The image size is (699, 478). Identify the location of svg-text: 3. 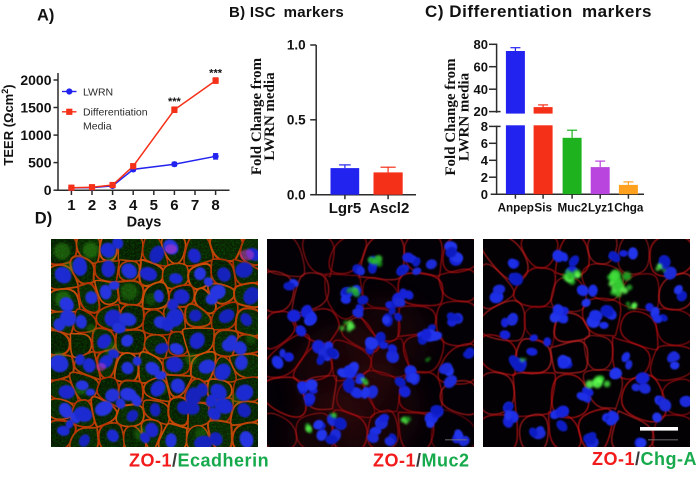
(112, 205).